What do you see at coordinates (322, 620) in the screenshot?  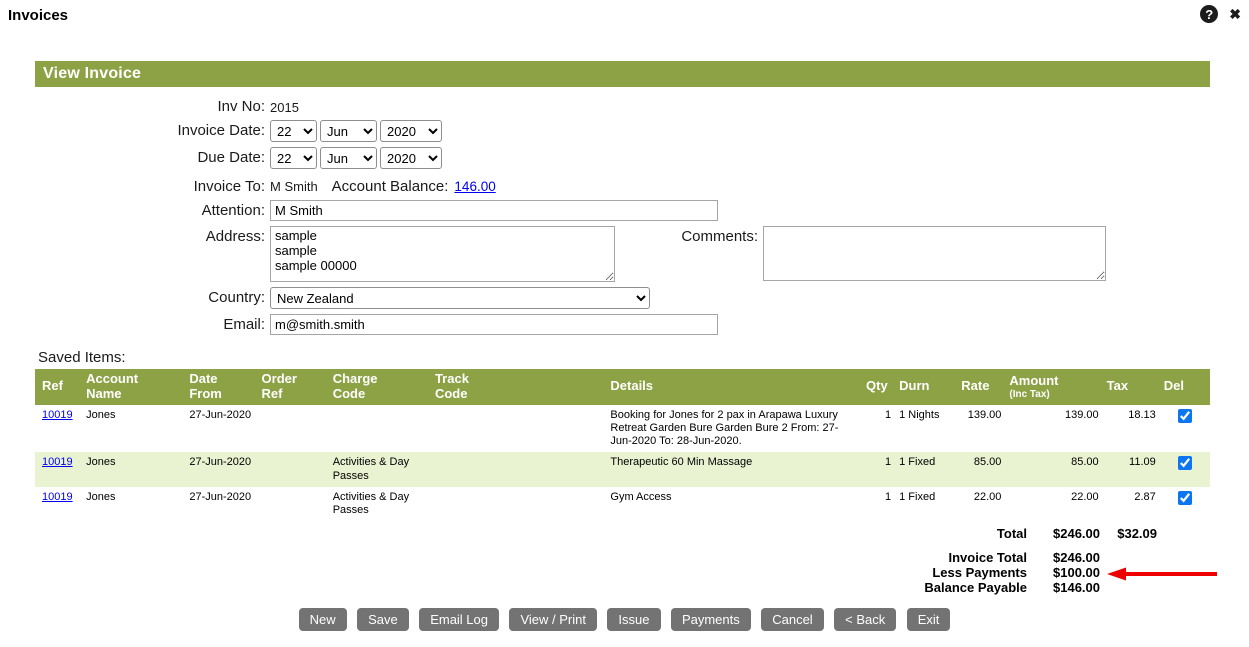 I see `new-button: New` at bounding box center [322, 620].